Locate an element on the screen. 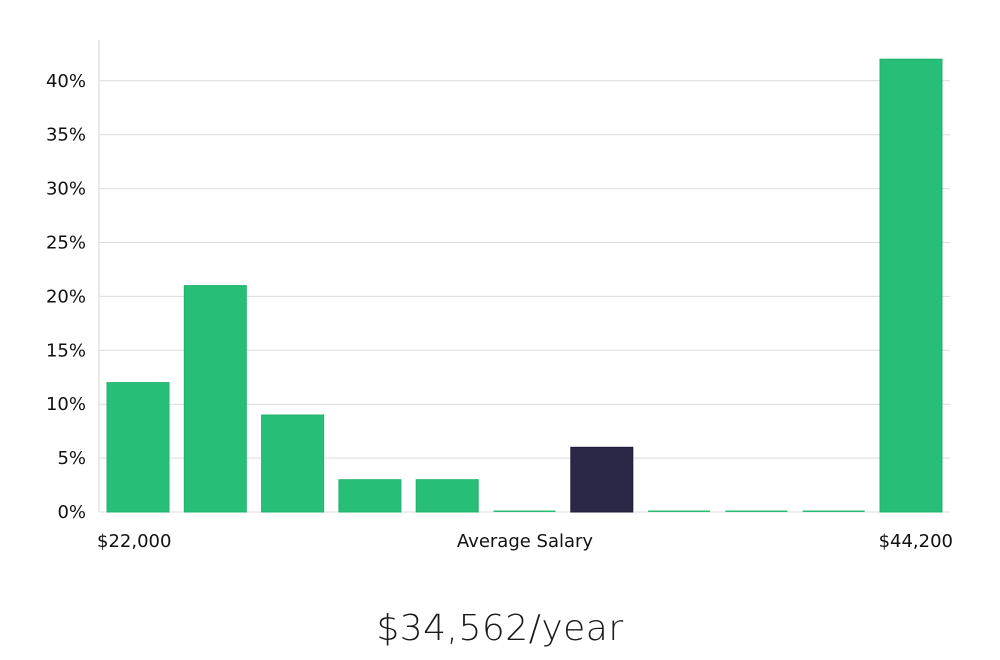  y-axis-ticks: 0% 5% 10% 15% 20% 25% 30% 35% 40% is located at coordinates (66, 297).